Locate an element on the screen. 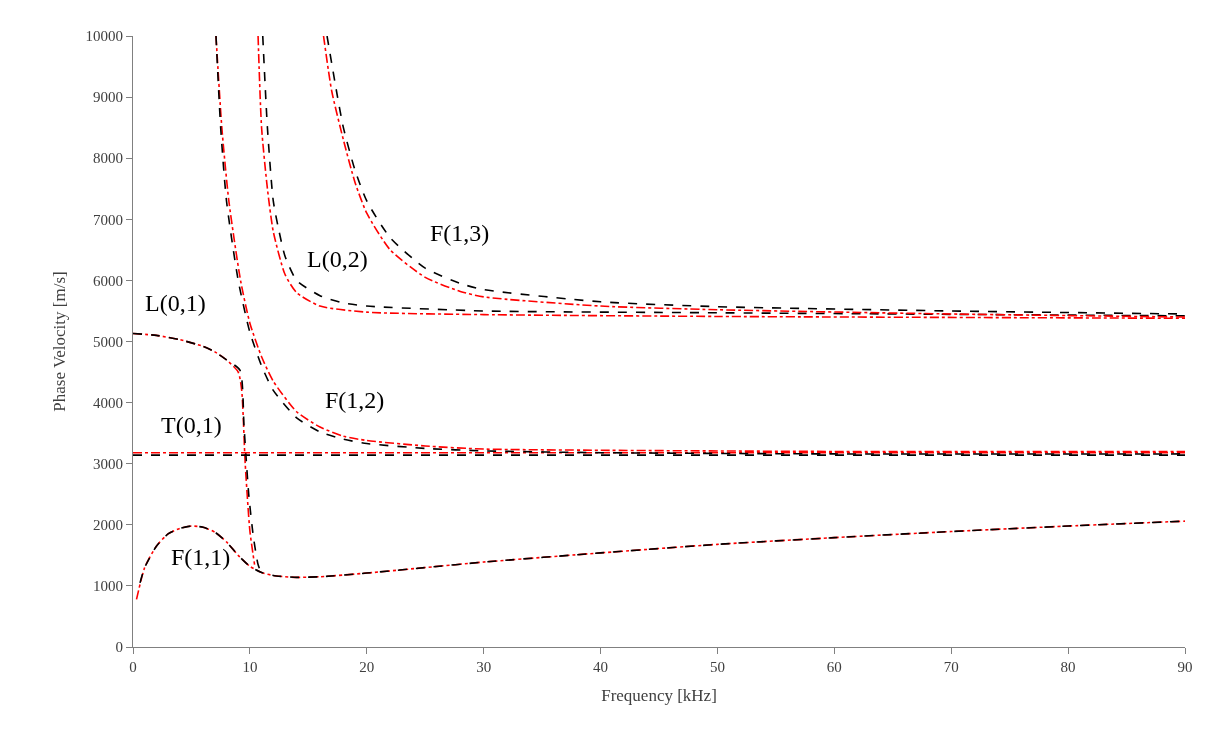  x-tick-label: 20 is located at coordinates (367, 667).